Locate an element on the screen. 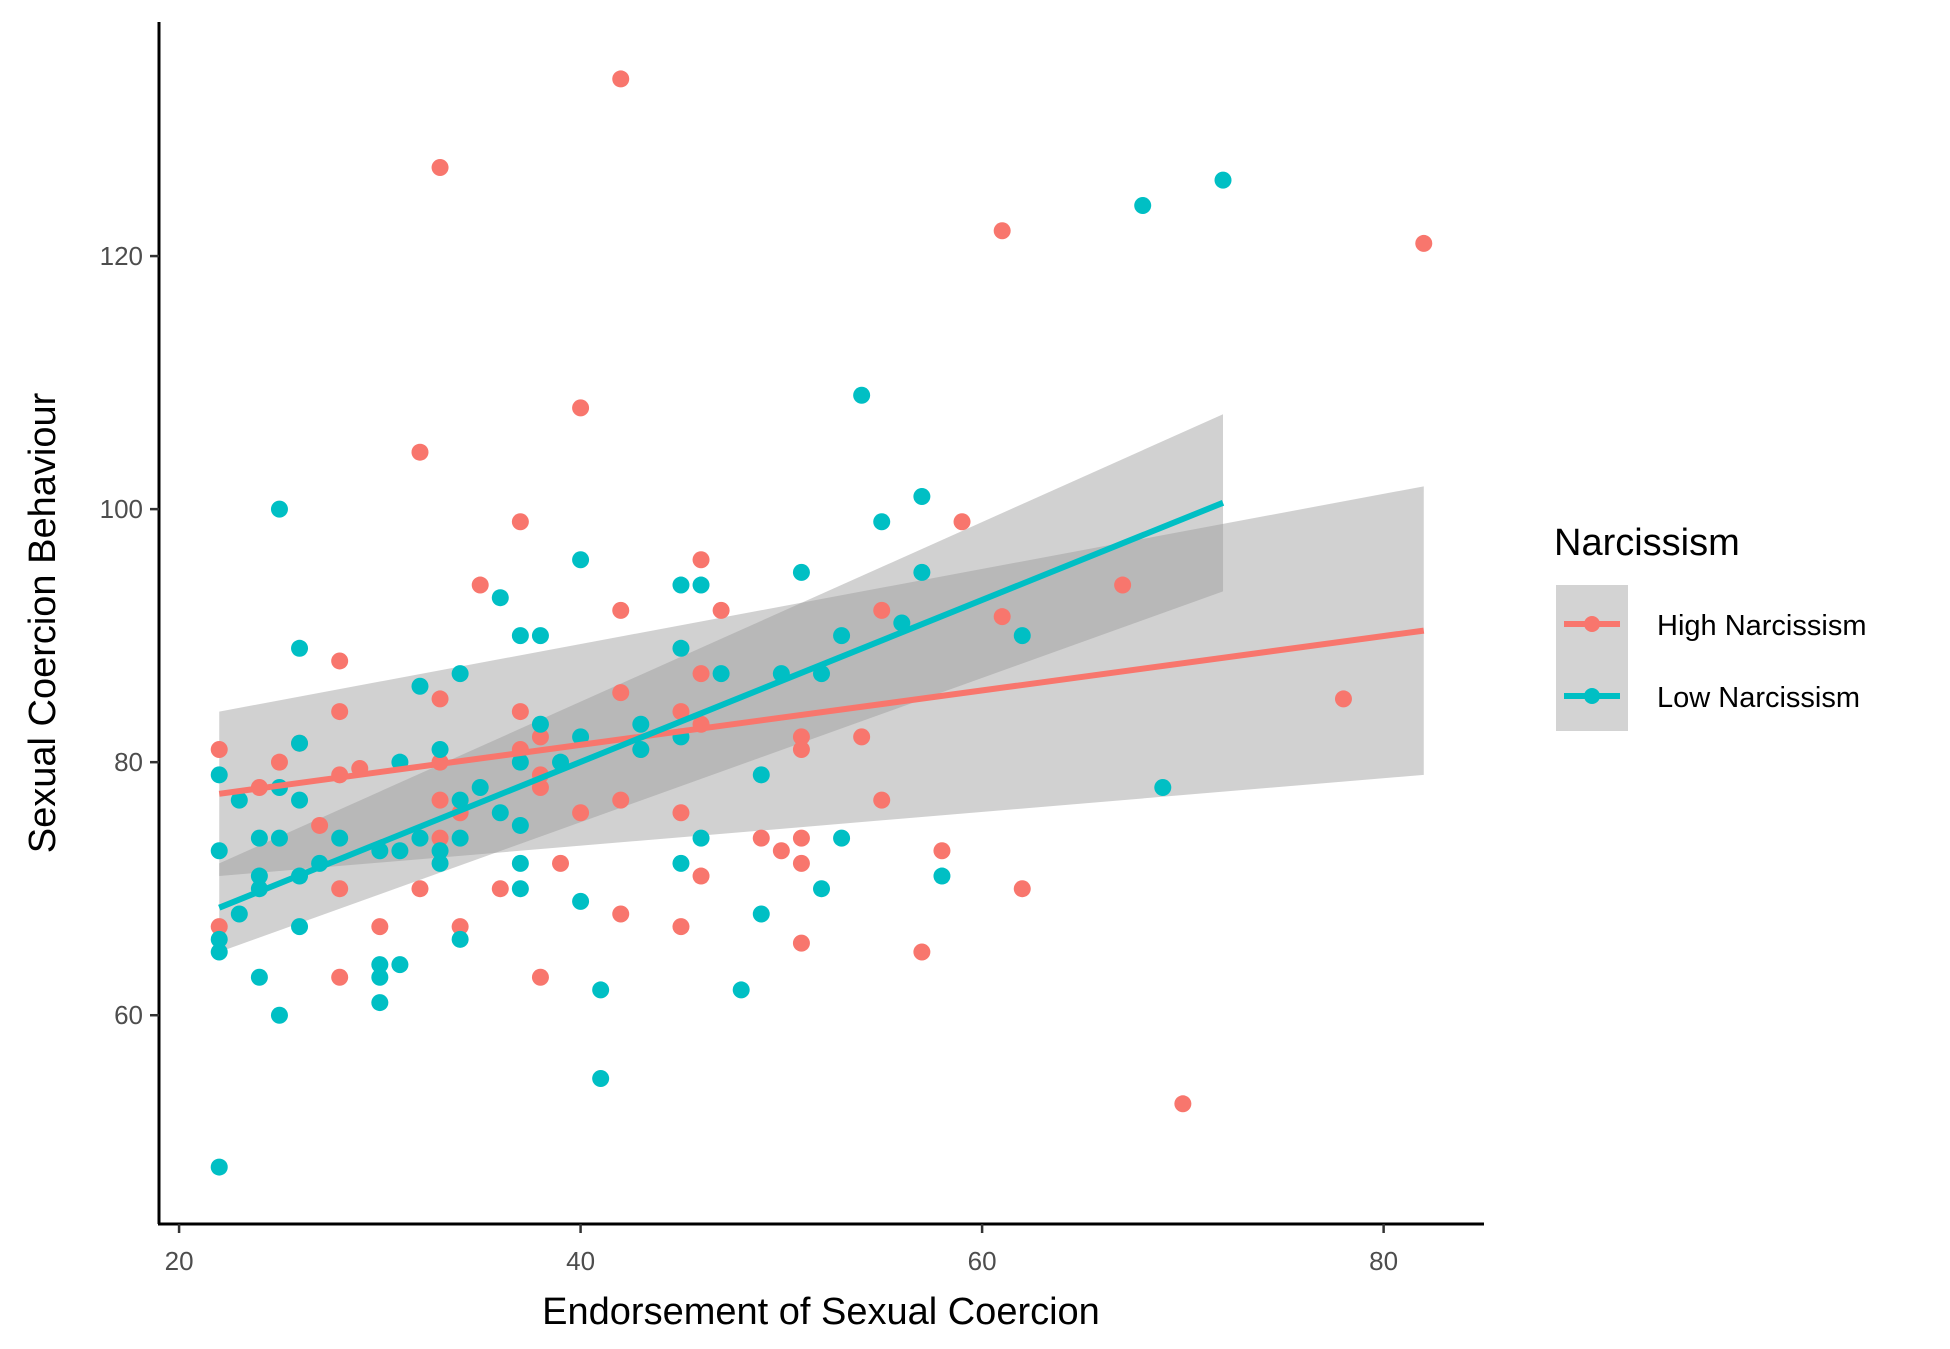  legend-key-dot-low is located at coordinates (1592, 696).